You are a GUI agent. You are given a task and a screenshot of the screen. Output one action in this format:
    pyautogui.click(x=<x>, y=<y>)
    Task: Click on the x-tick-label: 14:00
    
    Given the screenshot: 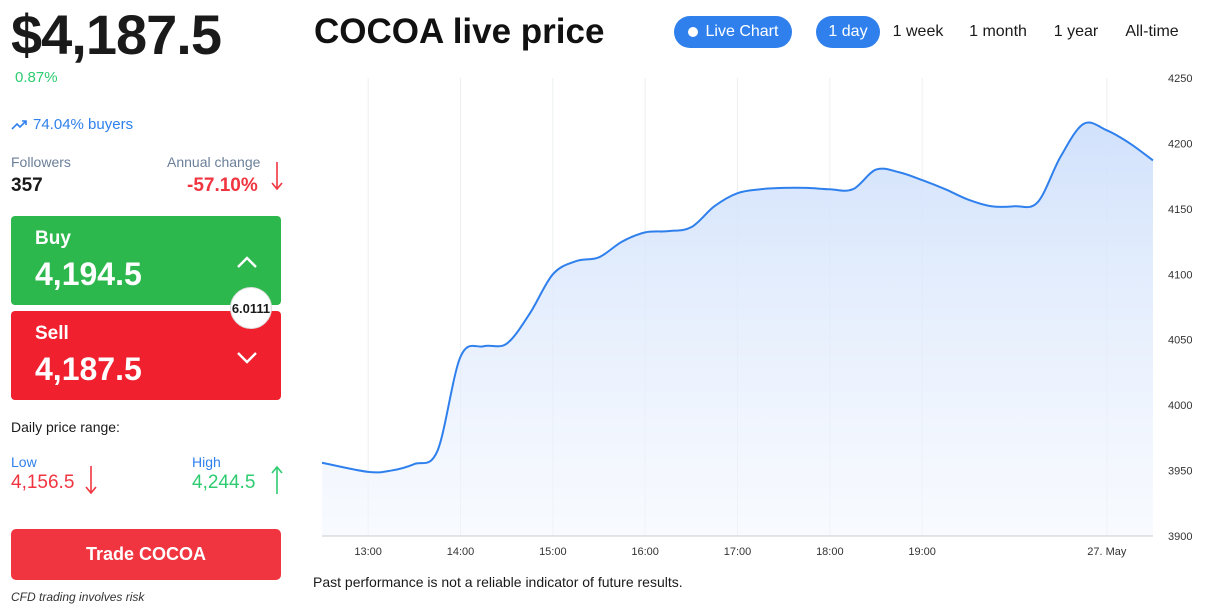 What is the action you would take?
    pyautogui.click(x=461, y=552)
    